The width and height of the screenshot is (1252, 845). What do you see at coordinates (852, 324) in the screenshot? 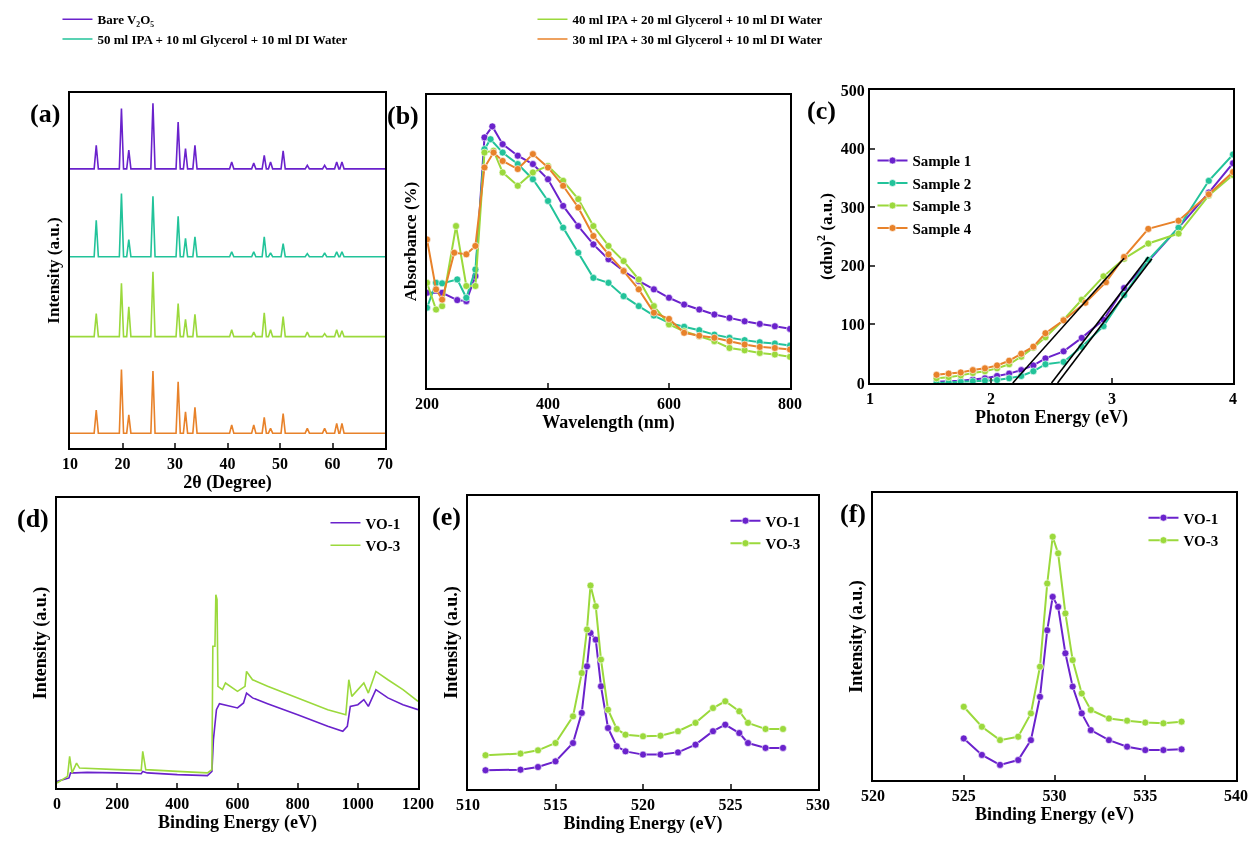
I see `y-tick-label: 100` at bounding box center [852, 324].